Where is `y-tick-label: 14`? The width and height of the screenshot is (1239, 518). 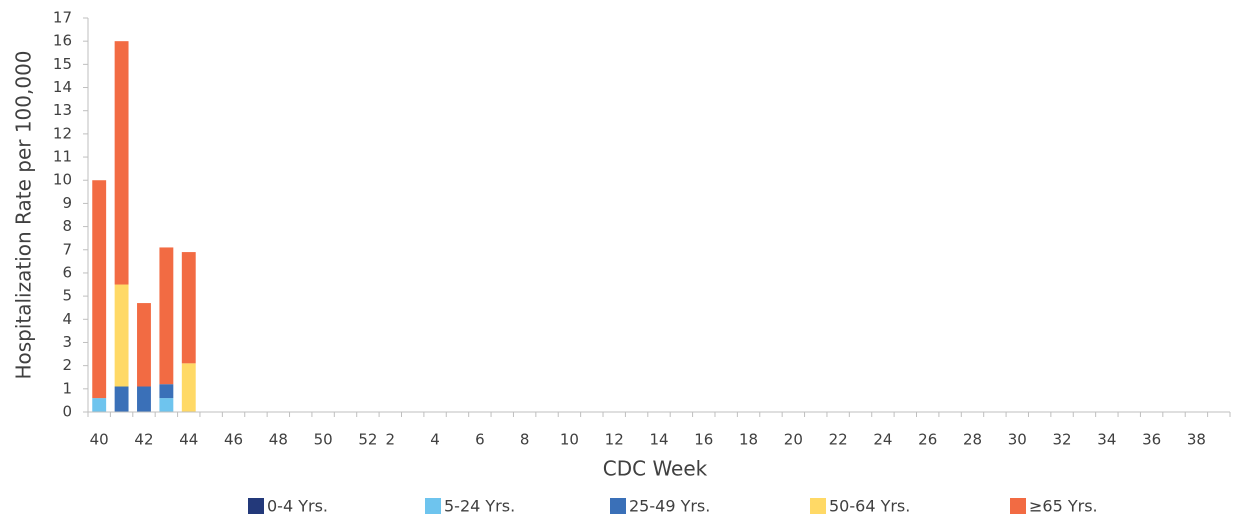 y-tick-label: 14 is located at coordinates (62, 87).